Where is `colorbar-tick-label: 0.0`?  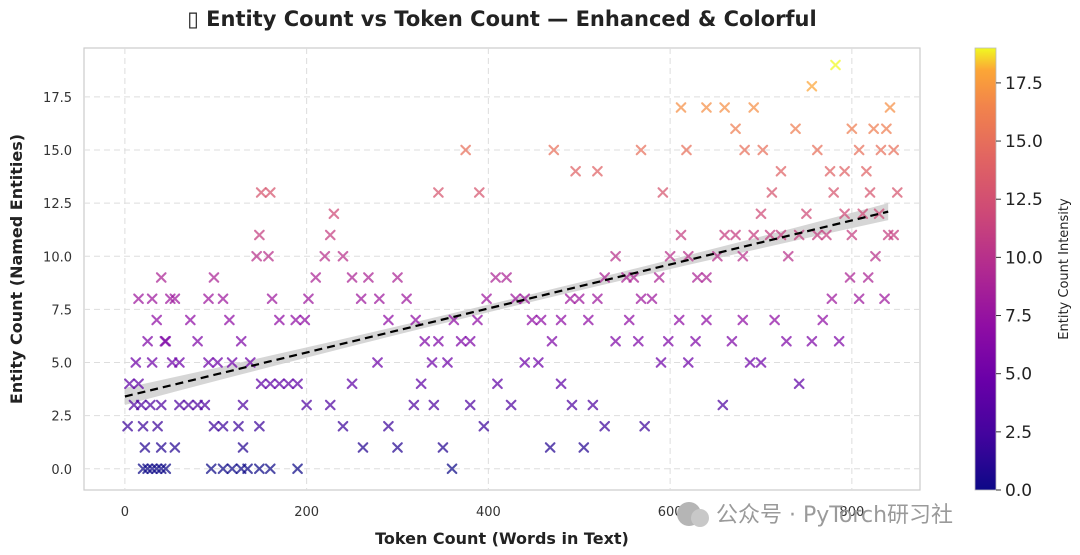 colorbar-tick-label: 0.0 is located at coordinates (1018, 491).